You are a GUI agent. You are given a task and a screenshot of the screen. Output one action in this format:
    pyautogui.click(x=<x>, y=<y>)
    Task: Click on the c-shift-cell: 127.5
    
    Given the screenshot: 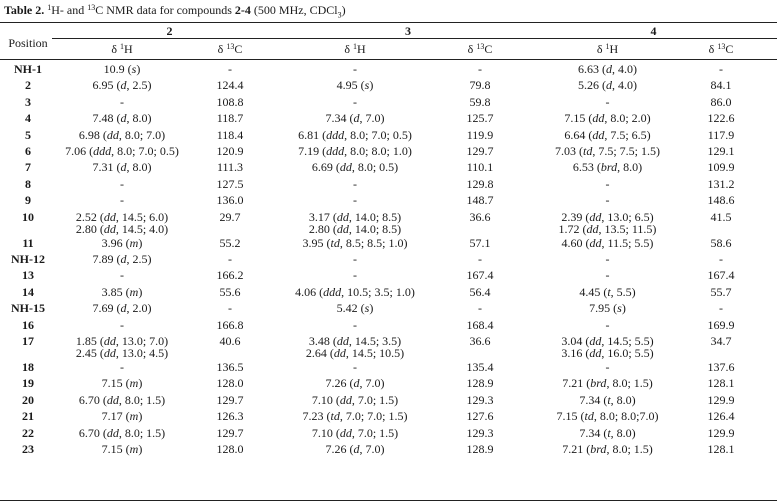 What is the action you would take?
    pyautogui.click(x=230, y=183)
    